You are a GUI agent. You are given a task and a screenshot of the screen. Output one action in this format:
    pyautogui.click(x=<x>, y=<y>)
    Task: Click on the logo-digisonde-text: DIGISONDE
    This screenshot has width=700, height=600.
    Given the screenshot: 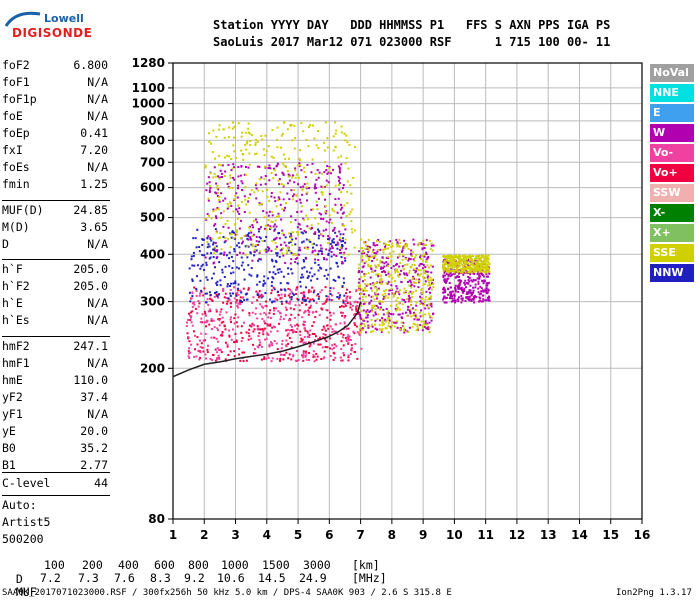 What is the action you would take?
    pyautogui.click(x=52, y=33)
    